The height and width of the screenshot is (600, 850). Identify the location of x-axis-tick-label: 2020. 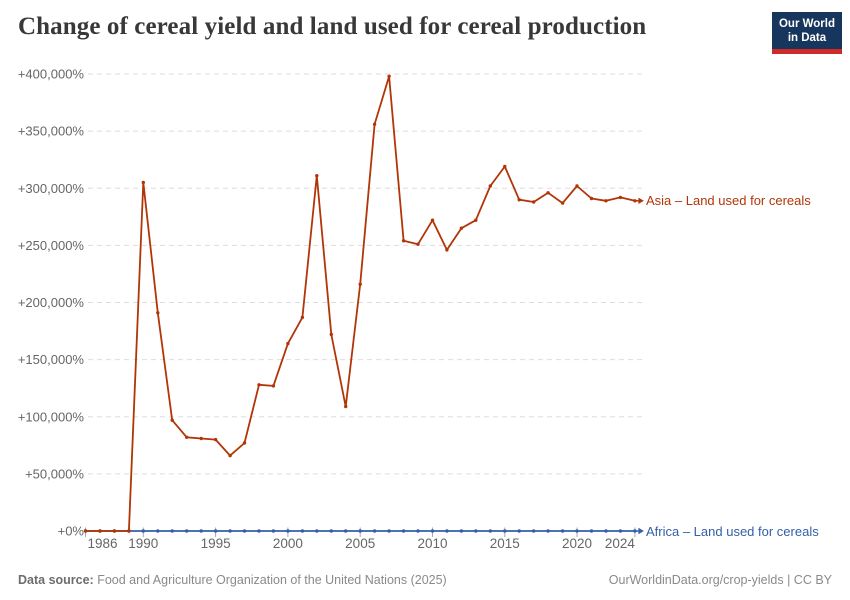
(577, 543).